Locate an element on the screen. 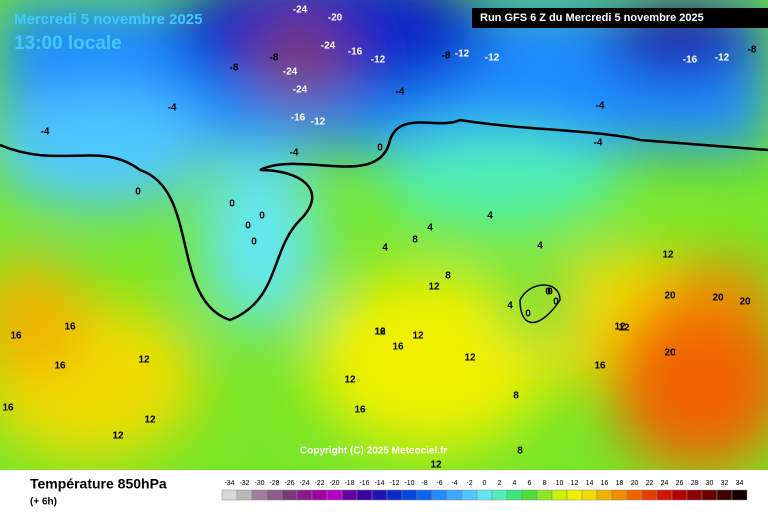  colorbar-label: -32 is located at coordinates (244, 483).